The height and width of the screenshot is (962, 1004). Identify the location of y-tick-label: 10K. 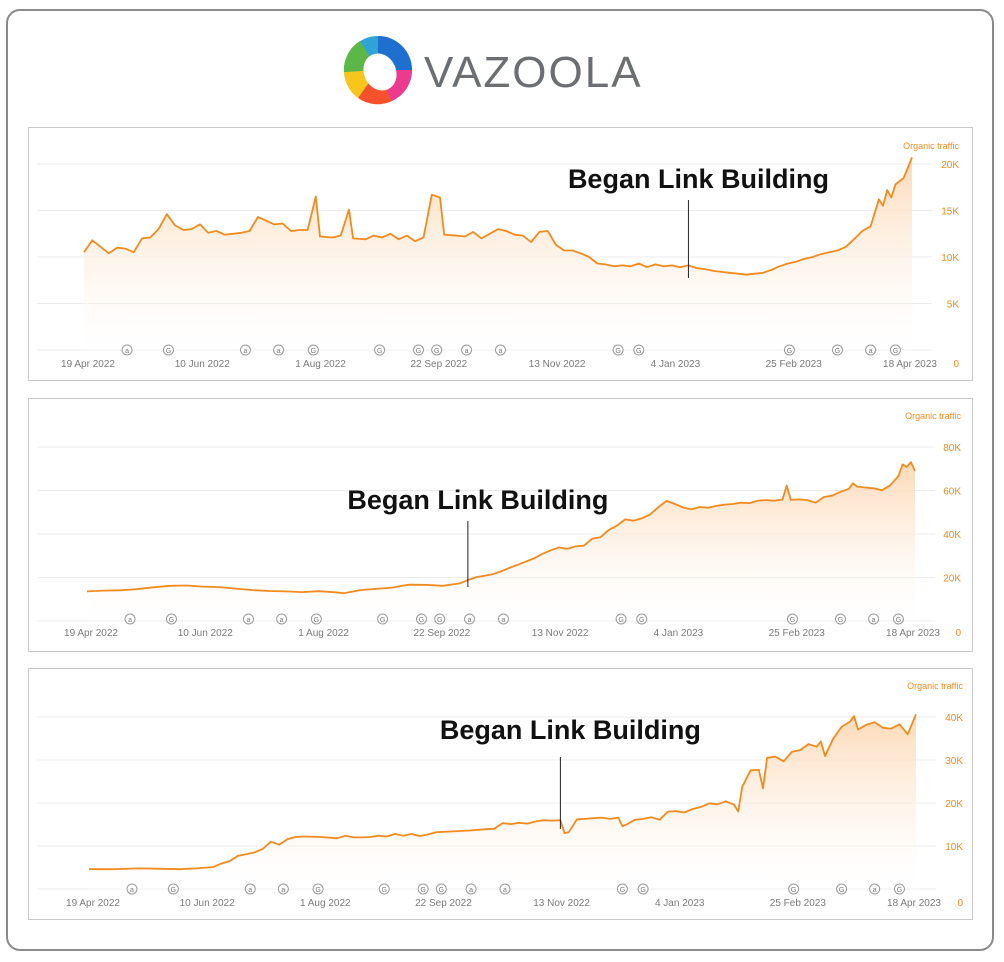
(954, 847).